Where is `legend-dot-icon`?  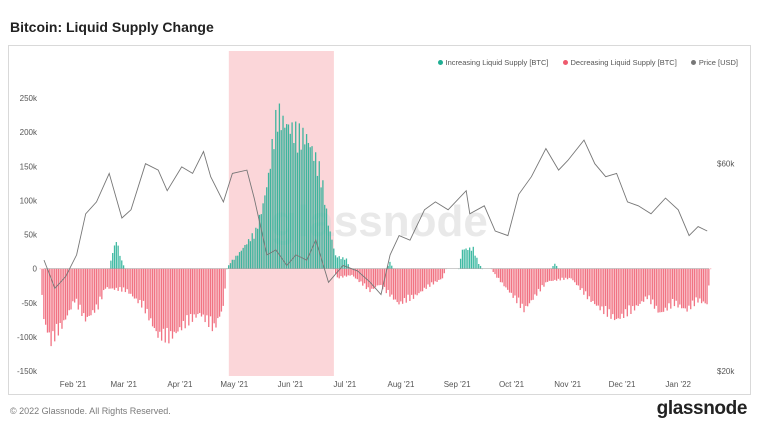
legend-dot-icon is located at coordinates (440, 62).